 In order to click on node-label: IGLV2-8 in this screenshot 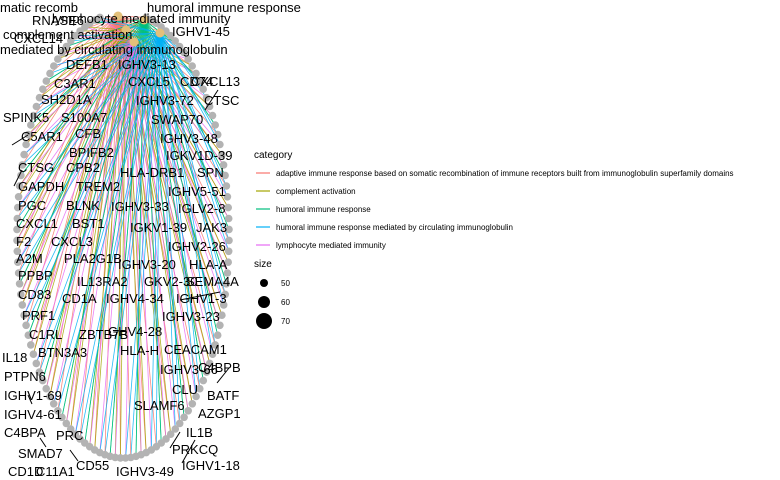, I will do `click(201, 208)`.